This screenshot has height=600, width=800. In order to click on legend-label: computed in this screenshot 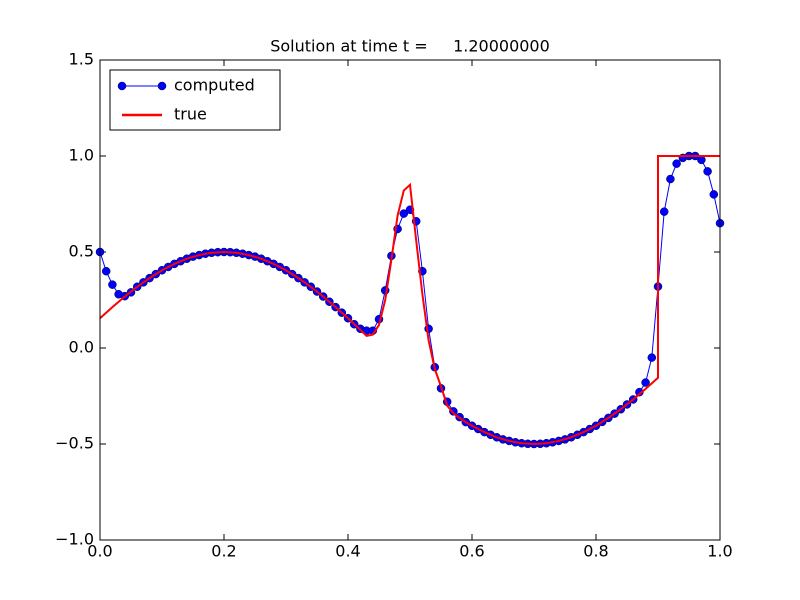, I will do `click(214, 85)`.